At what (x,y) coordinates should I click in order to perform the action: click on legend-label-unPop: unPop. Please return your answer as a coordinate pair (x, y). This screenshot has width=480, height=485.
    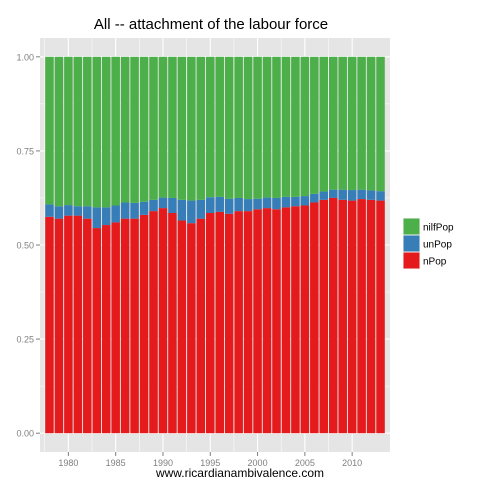
    Looking at the image, I should click on (437, 245).